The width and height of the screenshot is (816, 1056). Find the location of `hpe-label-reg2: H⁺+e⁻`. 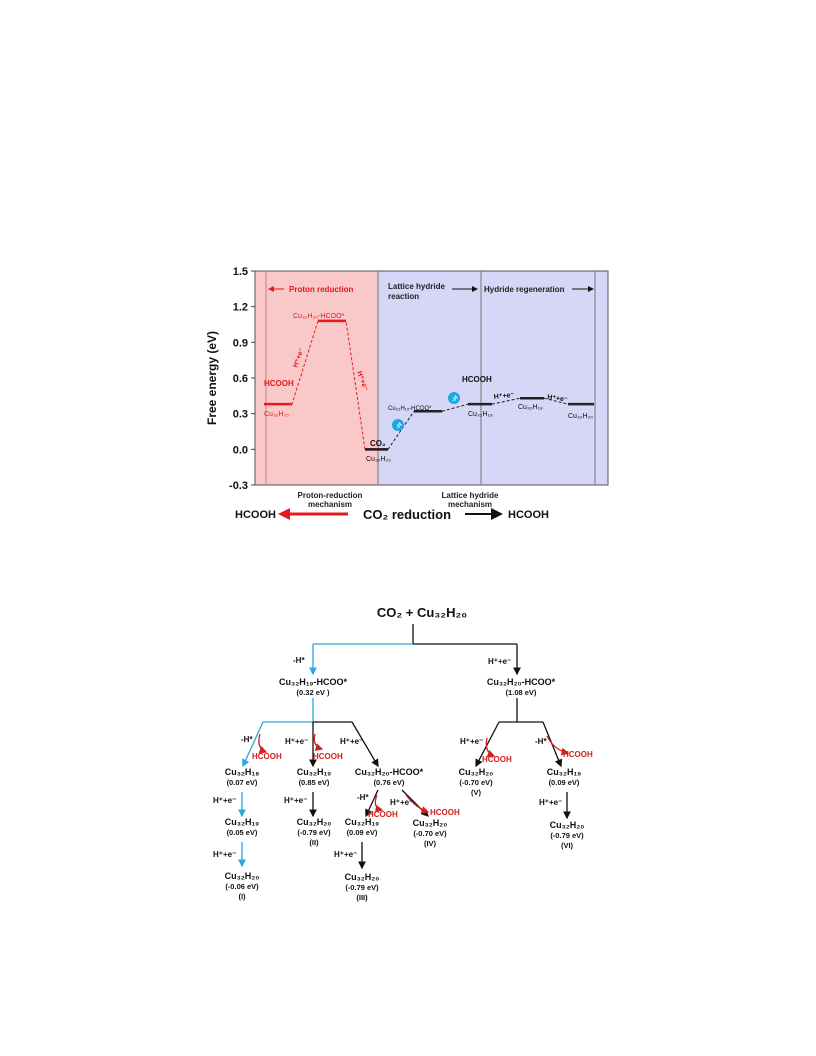

hpe-label-reg2: H⁺+e⁻ is located at coordinates (558, 399).